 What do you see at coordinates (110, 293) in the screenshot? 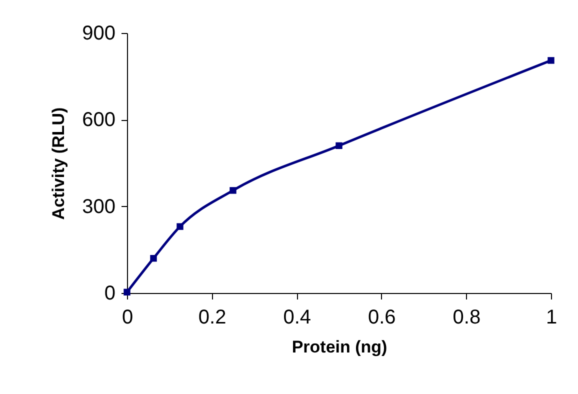
I see `y-tick-label: 0` at bounding box center [110, 293].